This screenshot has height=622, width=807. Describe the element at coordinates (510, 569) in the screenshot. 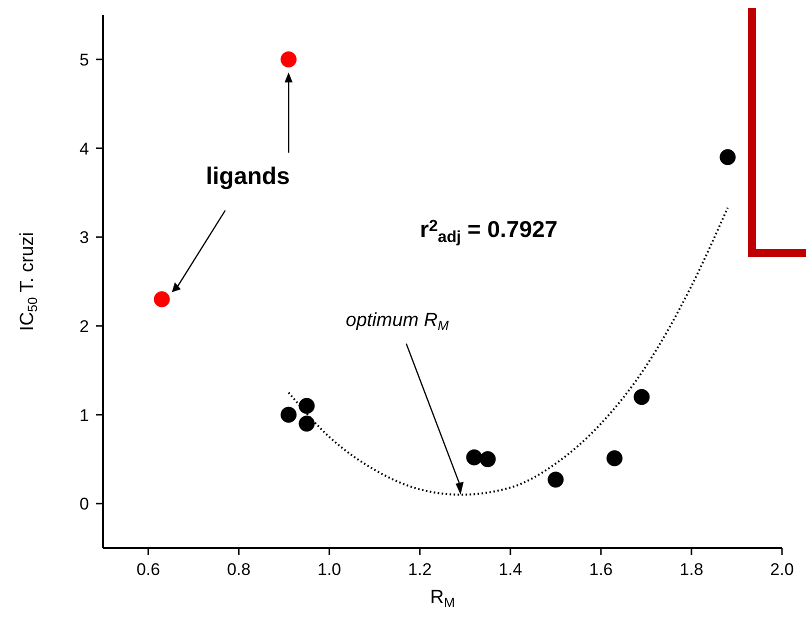

I see `x-tick-label: 1.4` at that location.